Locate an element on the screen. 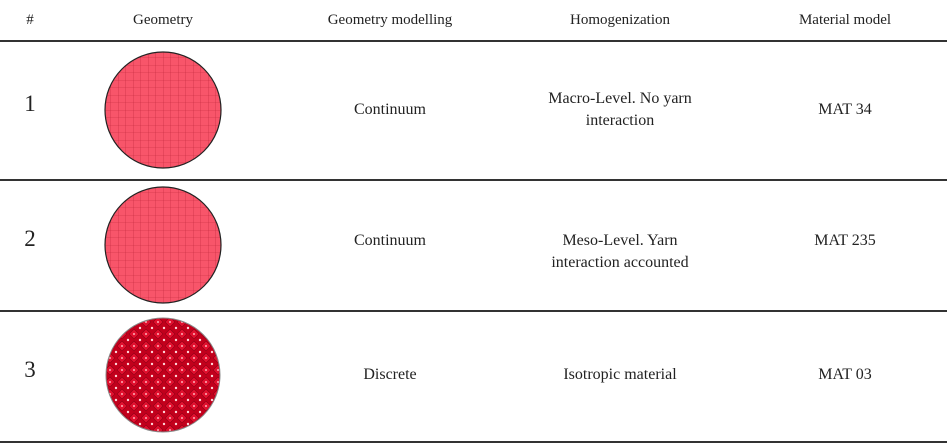 Image resolution: width=947 pixels, height=444 pixels. cell: MAT 34 is located at coordinates (845, 109).